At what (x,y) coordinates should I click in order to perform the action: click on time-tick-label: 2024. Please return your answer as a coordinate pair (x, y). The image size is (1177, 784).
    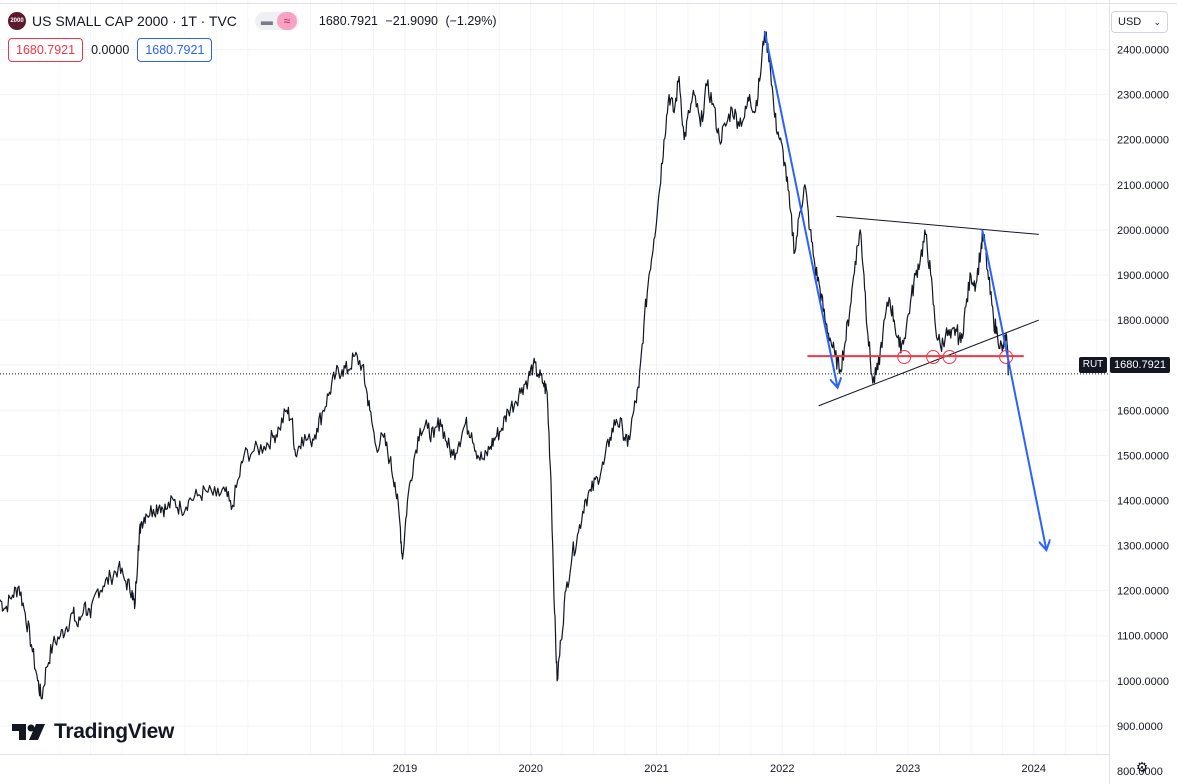
    Looking at the image, I should click on (1034, 769).